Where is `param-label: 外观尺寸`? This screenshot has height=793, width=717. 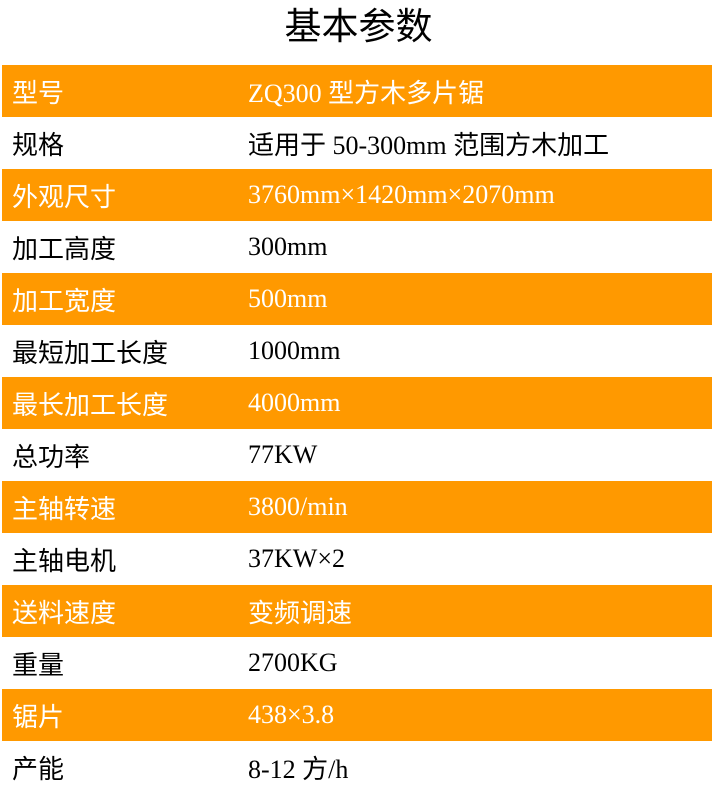 param-label: 外观尺寸 is located at coordinates (64, 197).